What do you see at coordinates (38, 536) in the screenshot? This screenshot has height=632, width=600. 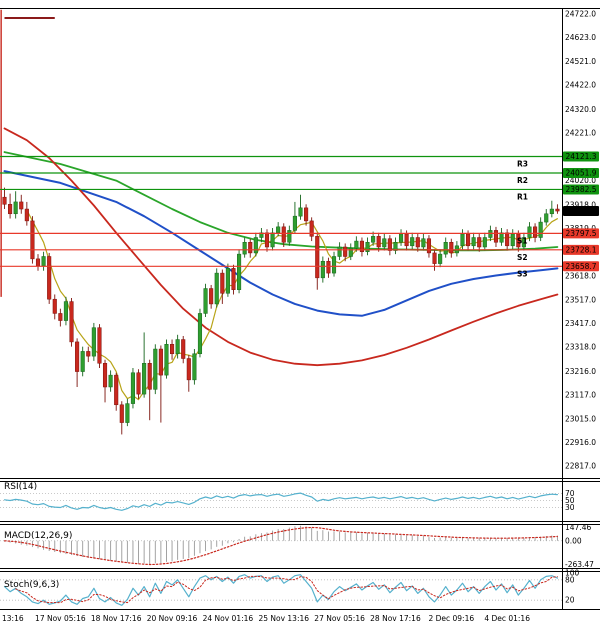 I see `macd-pane-label: MACD(12,26,9)` at bounding box center [38, 536].